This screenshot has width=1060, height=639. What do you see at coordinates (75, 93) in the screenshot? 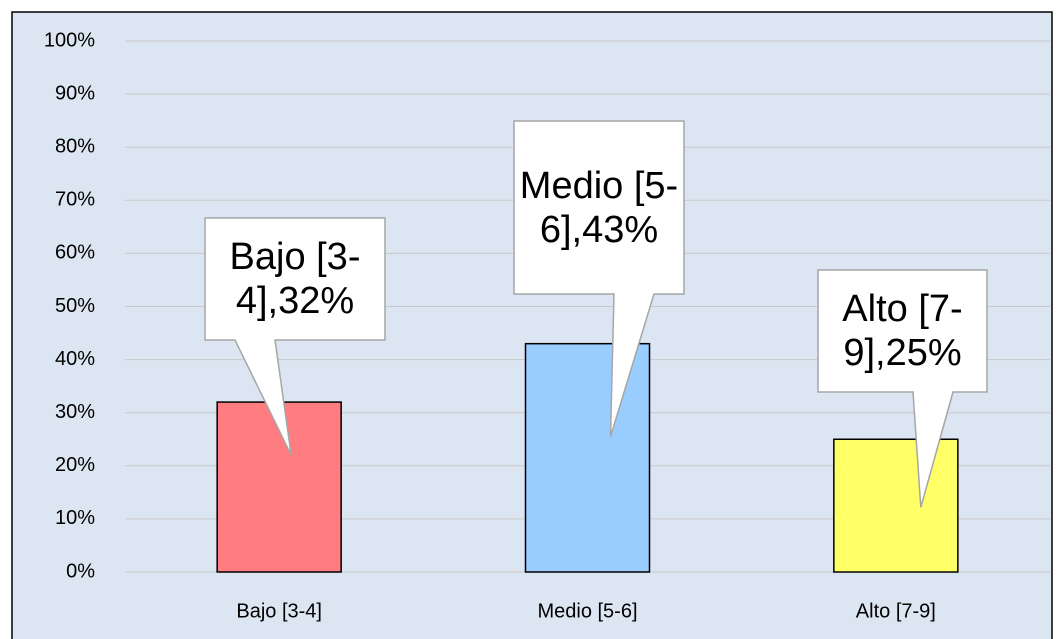
I see `y-tick-label: 90%` at bounding box center [75, 93].